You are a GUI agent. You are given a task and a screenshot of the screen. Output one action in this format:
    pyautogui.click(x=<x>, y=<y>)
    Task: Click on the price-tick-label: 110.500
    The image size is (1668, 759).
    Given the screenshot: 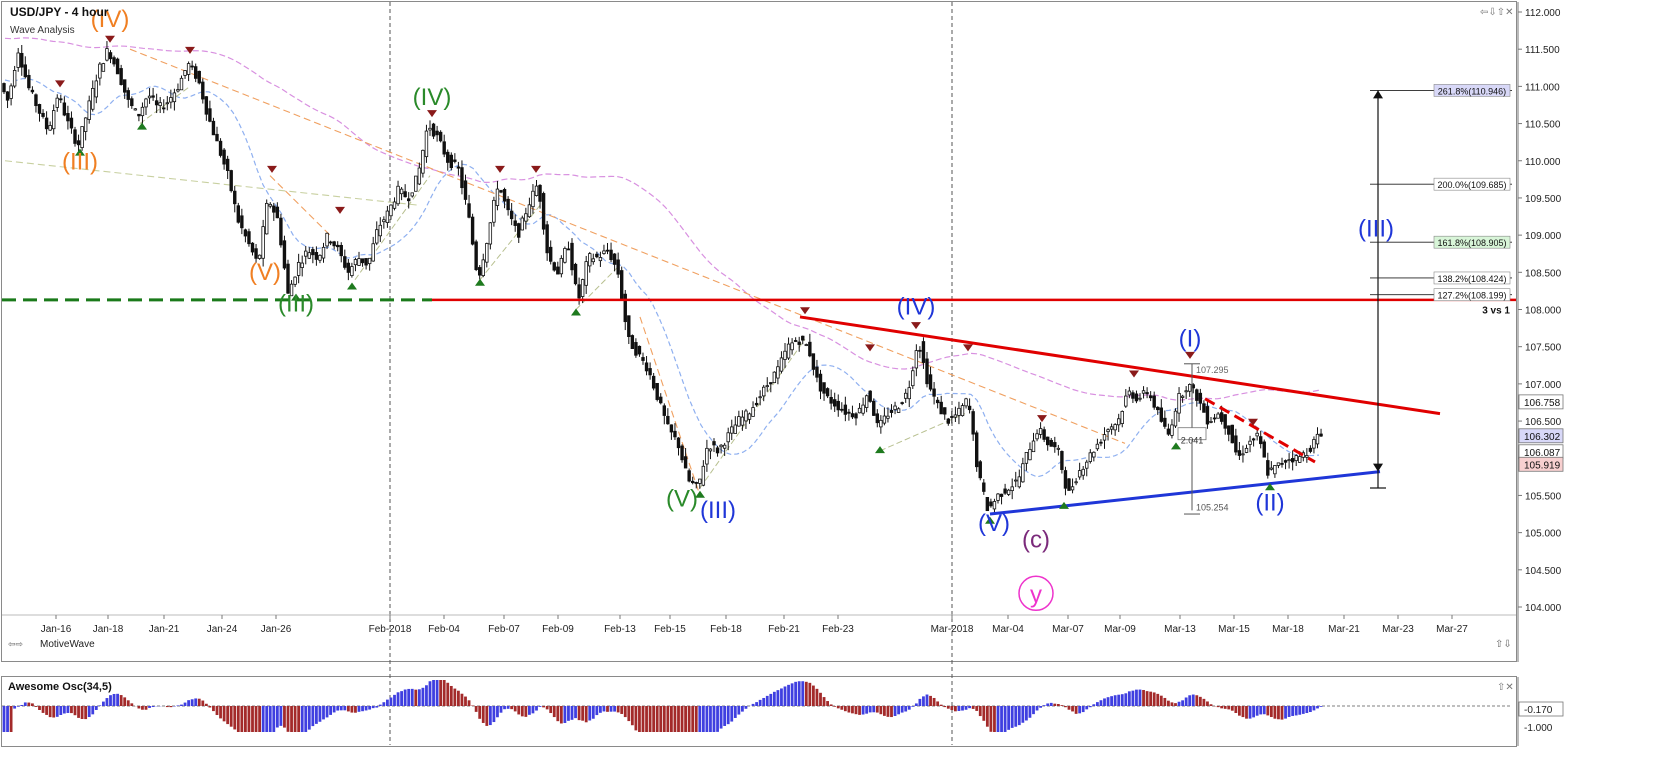 What is the action you would take?
    pyautogui.click(x=1543, y=125)
    